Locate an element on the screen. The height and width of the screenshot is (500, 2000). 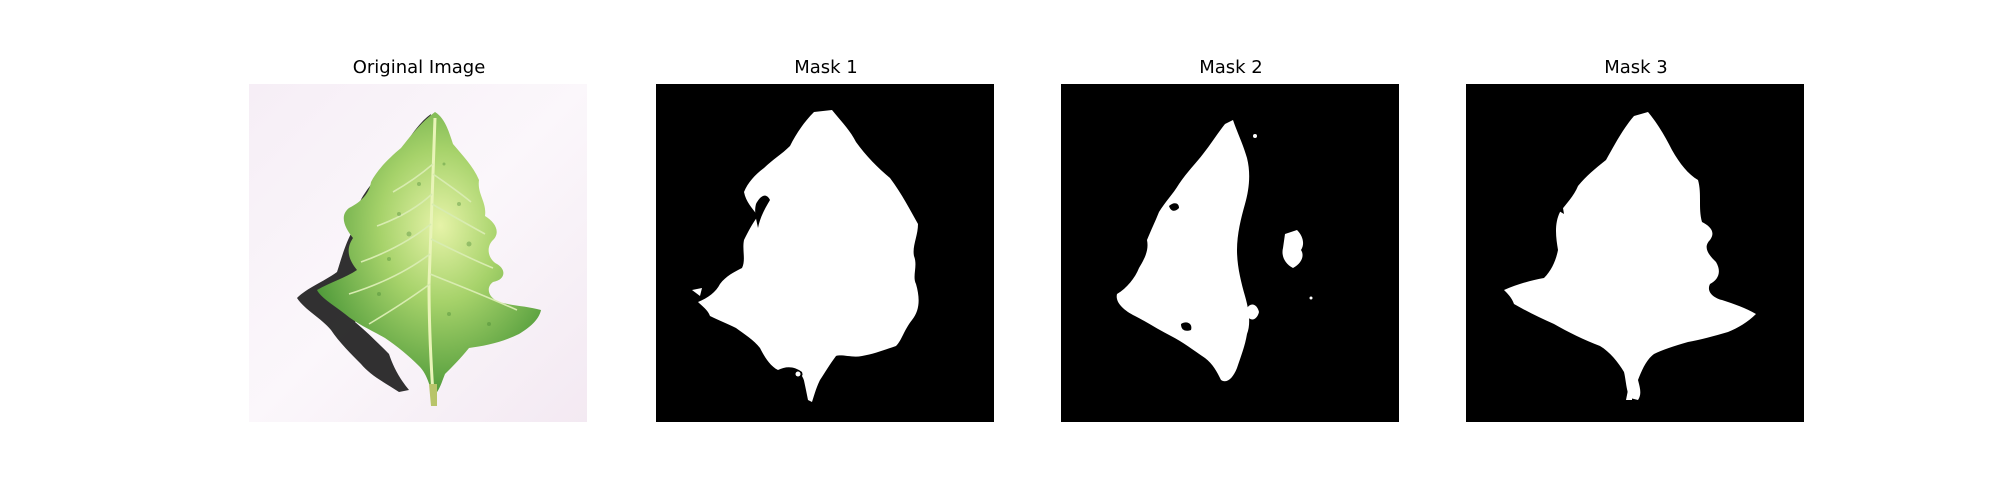
panel-title: Mask 1 is located at coordinates (826, 67).